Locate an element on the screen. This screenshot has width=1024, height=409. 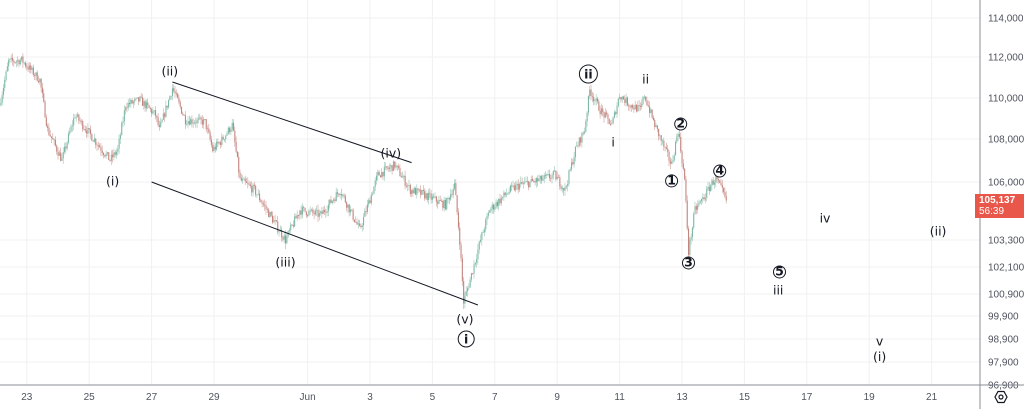
wave-label: (i) is located at coordinates (112, 180).